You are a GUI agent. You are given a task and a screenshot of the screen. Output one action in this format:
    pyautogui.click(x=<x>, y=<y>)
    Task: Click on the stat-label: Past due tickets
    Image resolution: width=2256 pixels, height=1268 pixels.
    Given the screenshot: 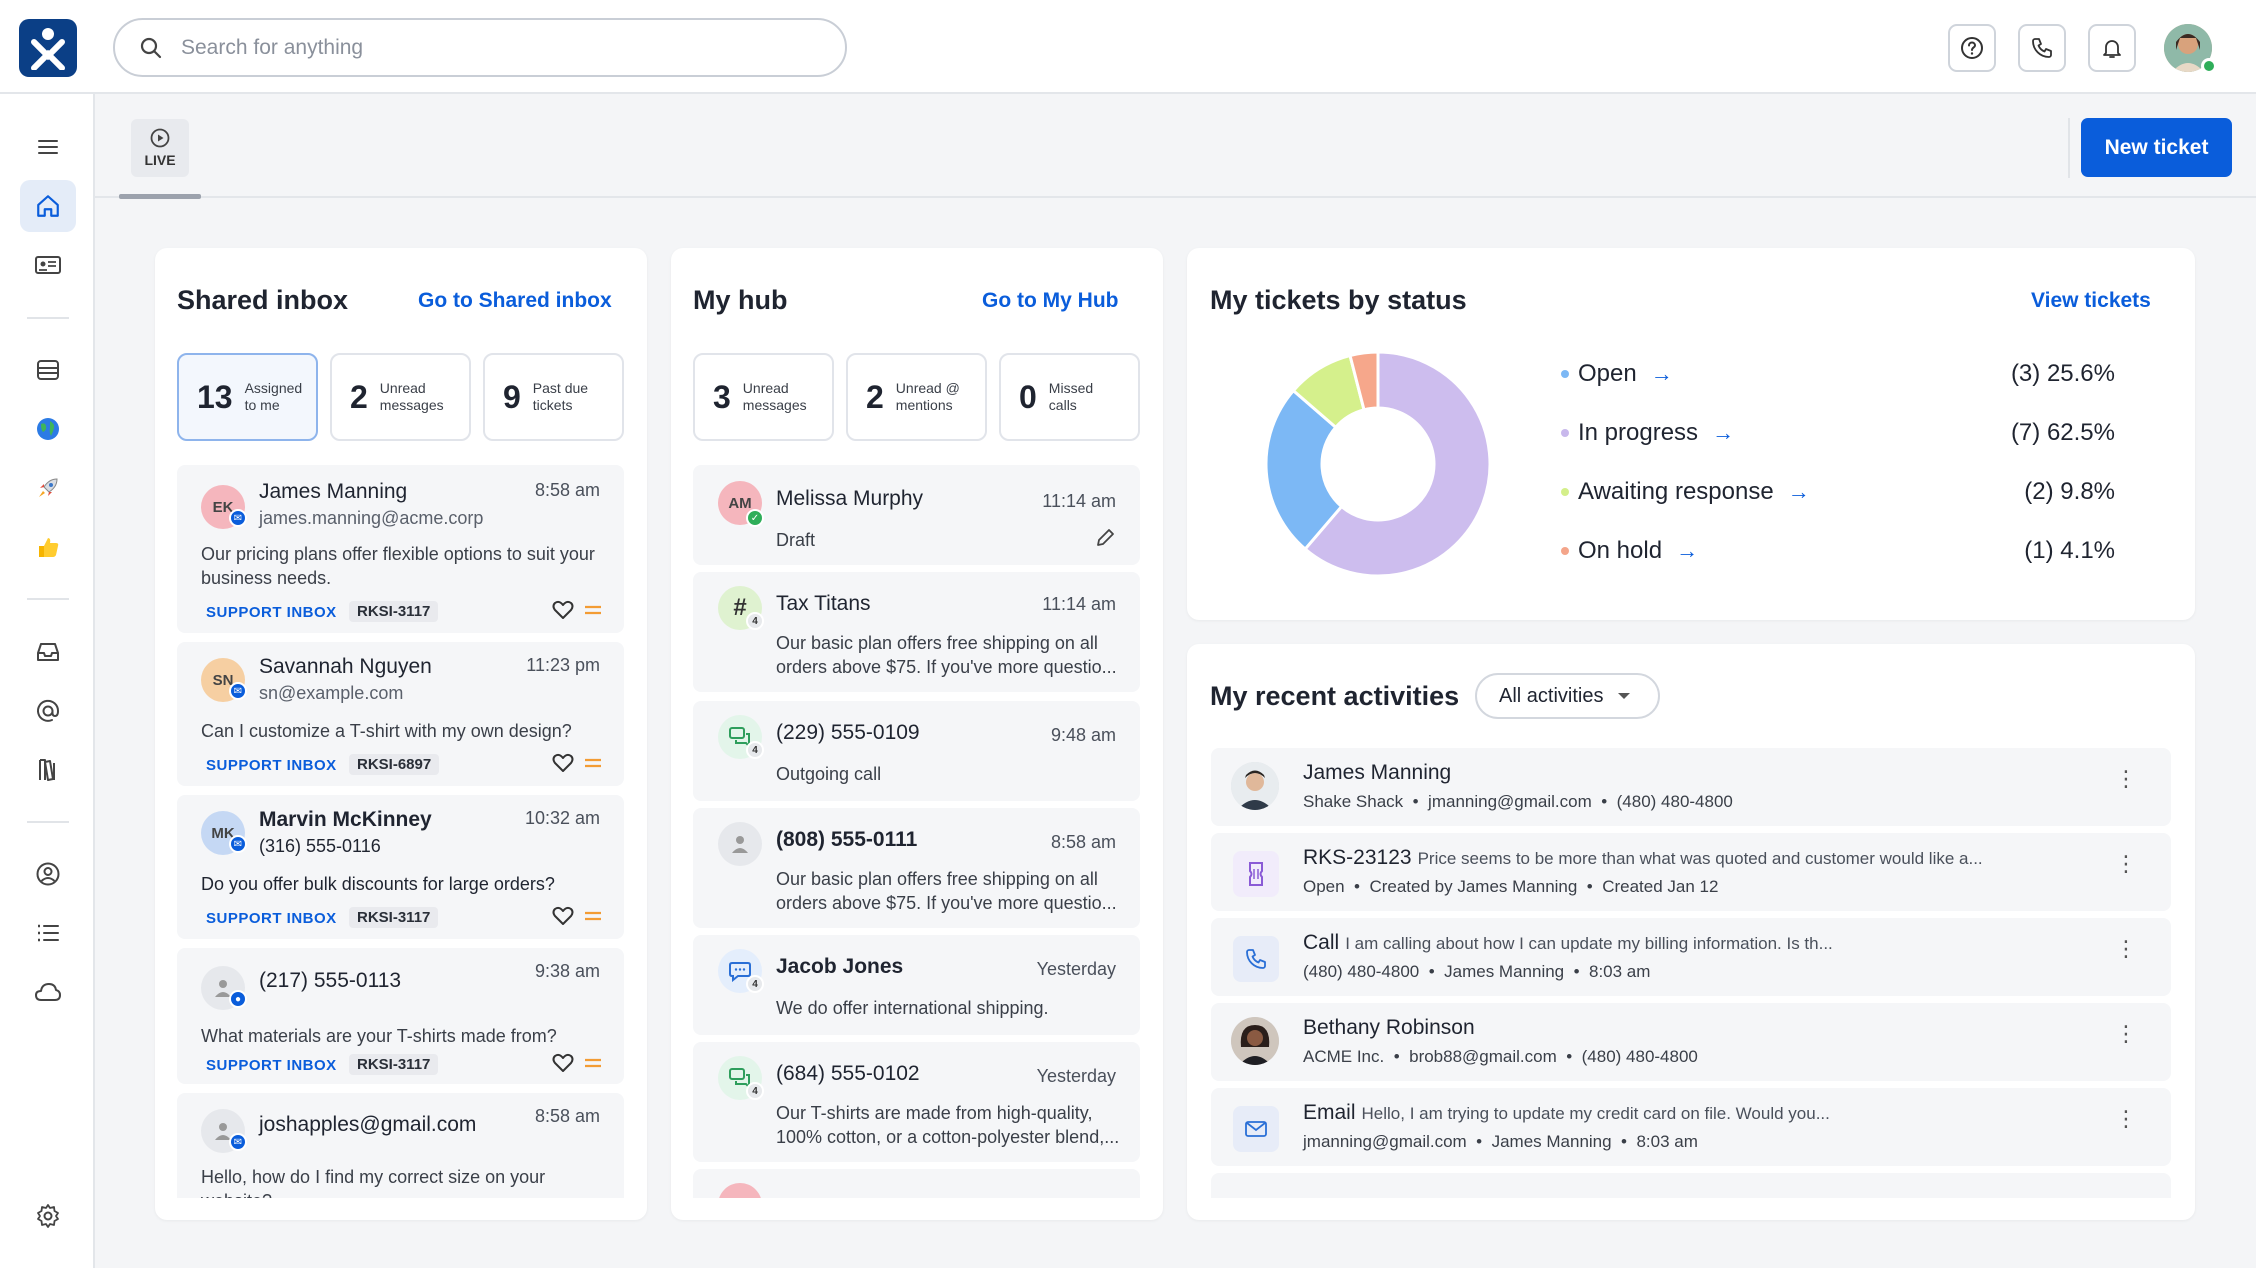 What is the action you would take?
    pyautogui.click(x=560, y=396)
    